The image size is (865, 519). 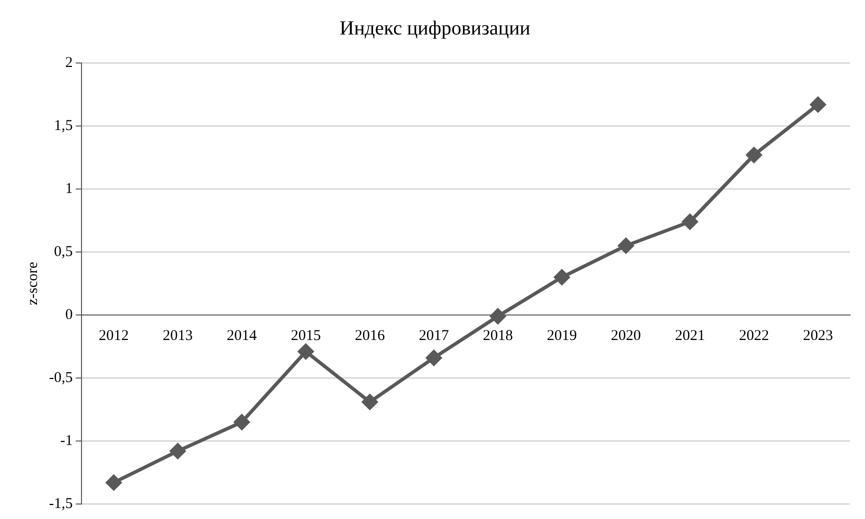 I want to click on x-tick-label: 2014, so click(x=242, y=336).